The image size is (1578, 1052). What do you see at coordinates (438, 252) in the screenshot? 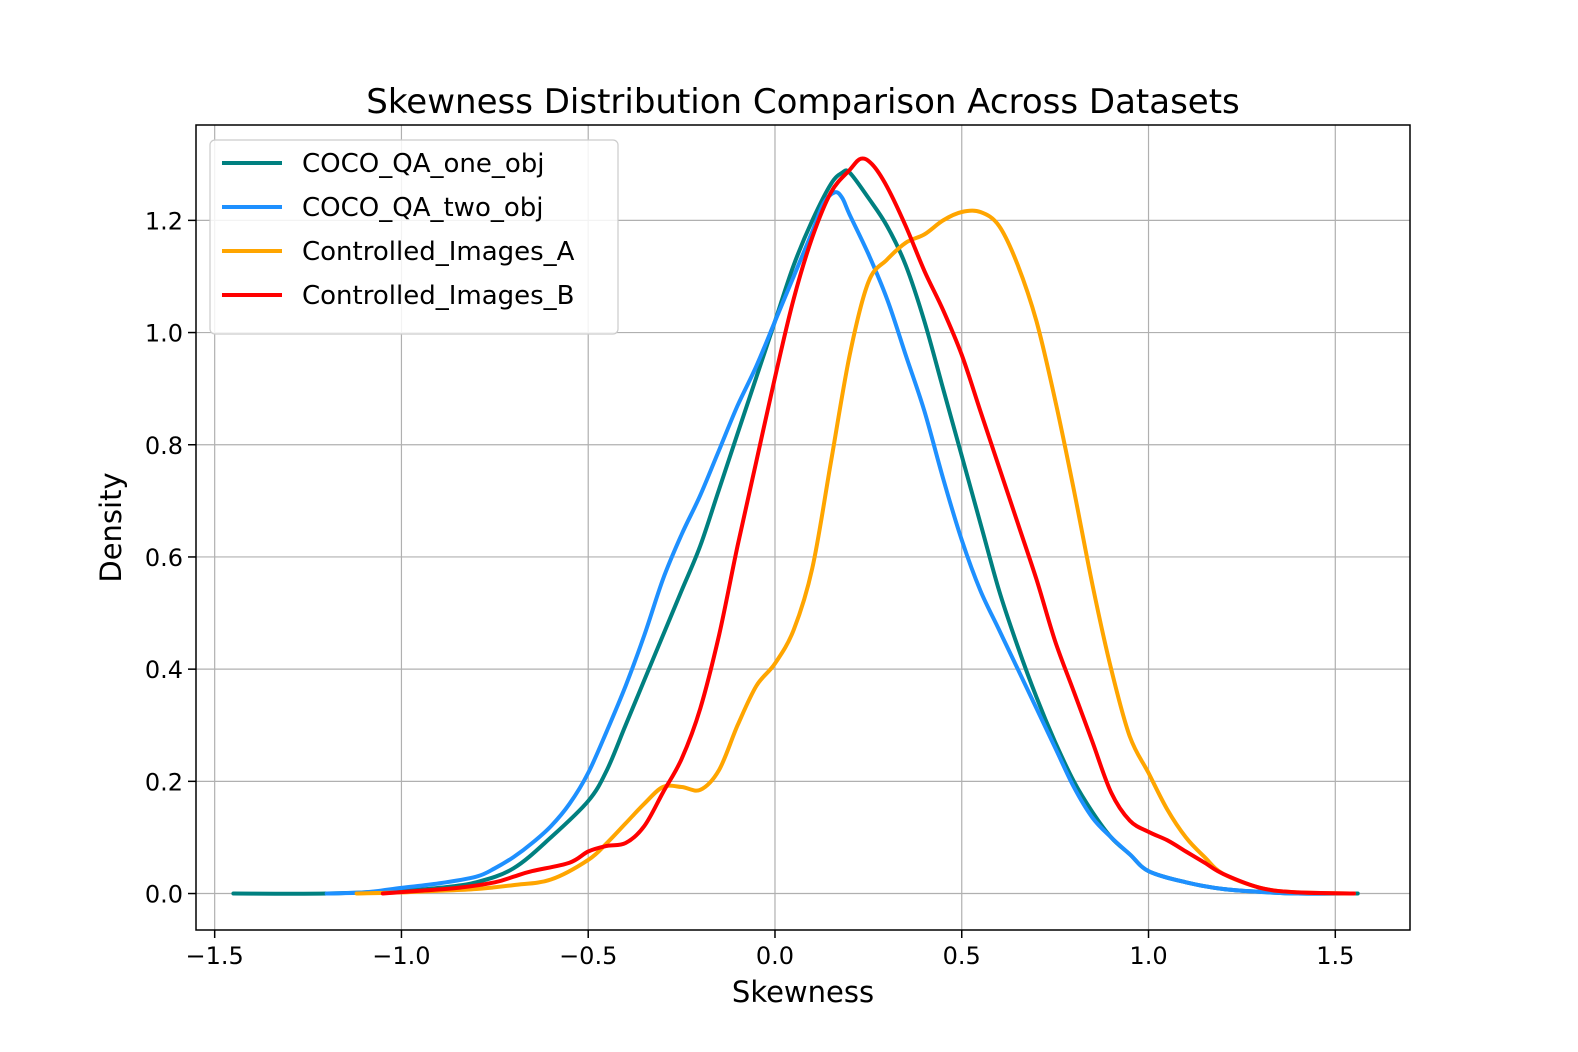
I see `legend-label: Controlled_Images_A` at bounding box center [438, 252].